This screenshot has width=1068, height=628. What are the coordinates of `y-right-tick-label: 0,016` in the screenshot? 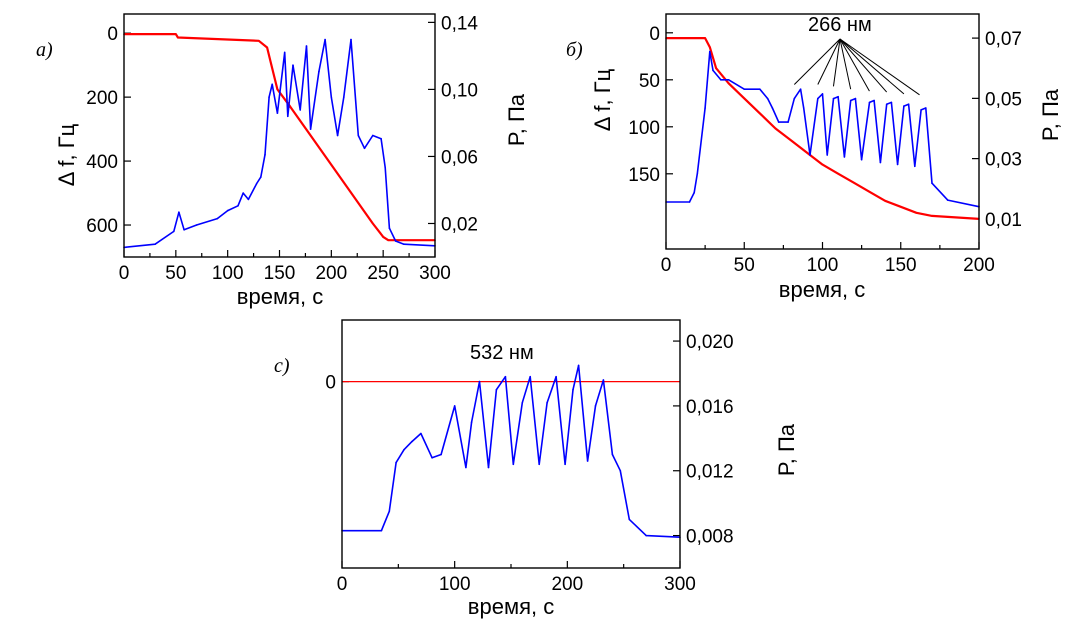 It's located at (710, 407).